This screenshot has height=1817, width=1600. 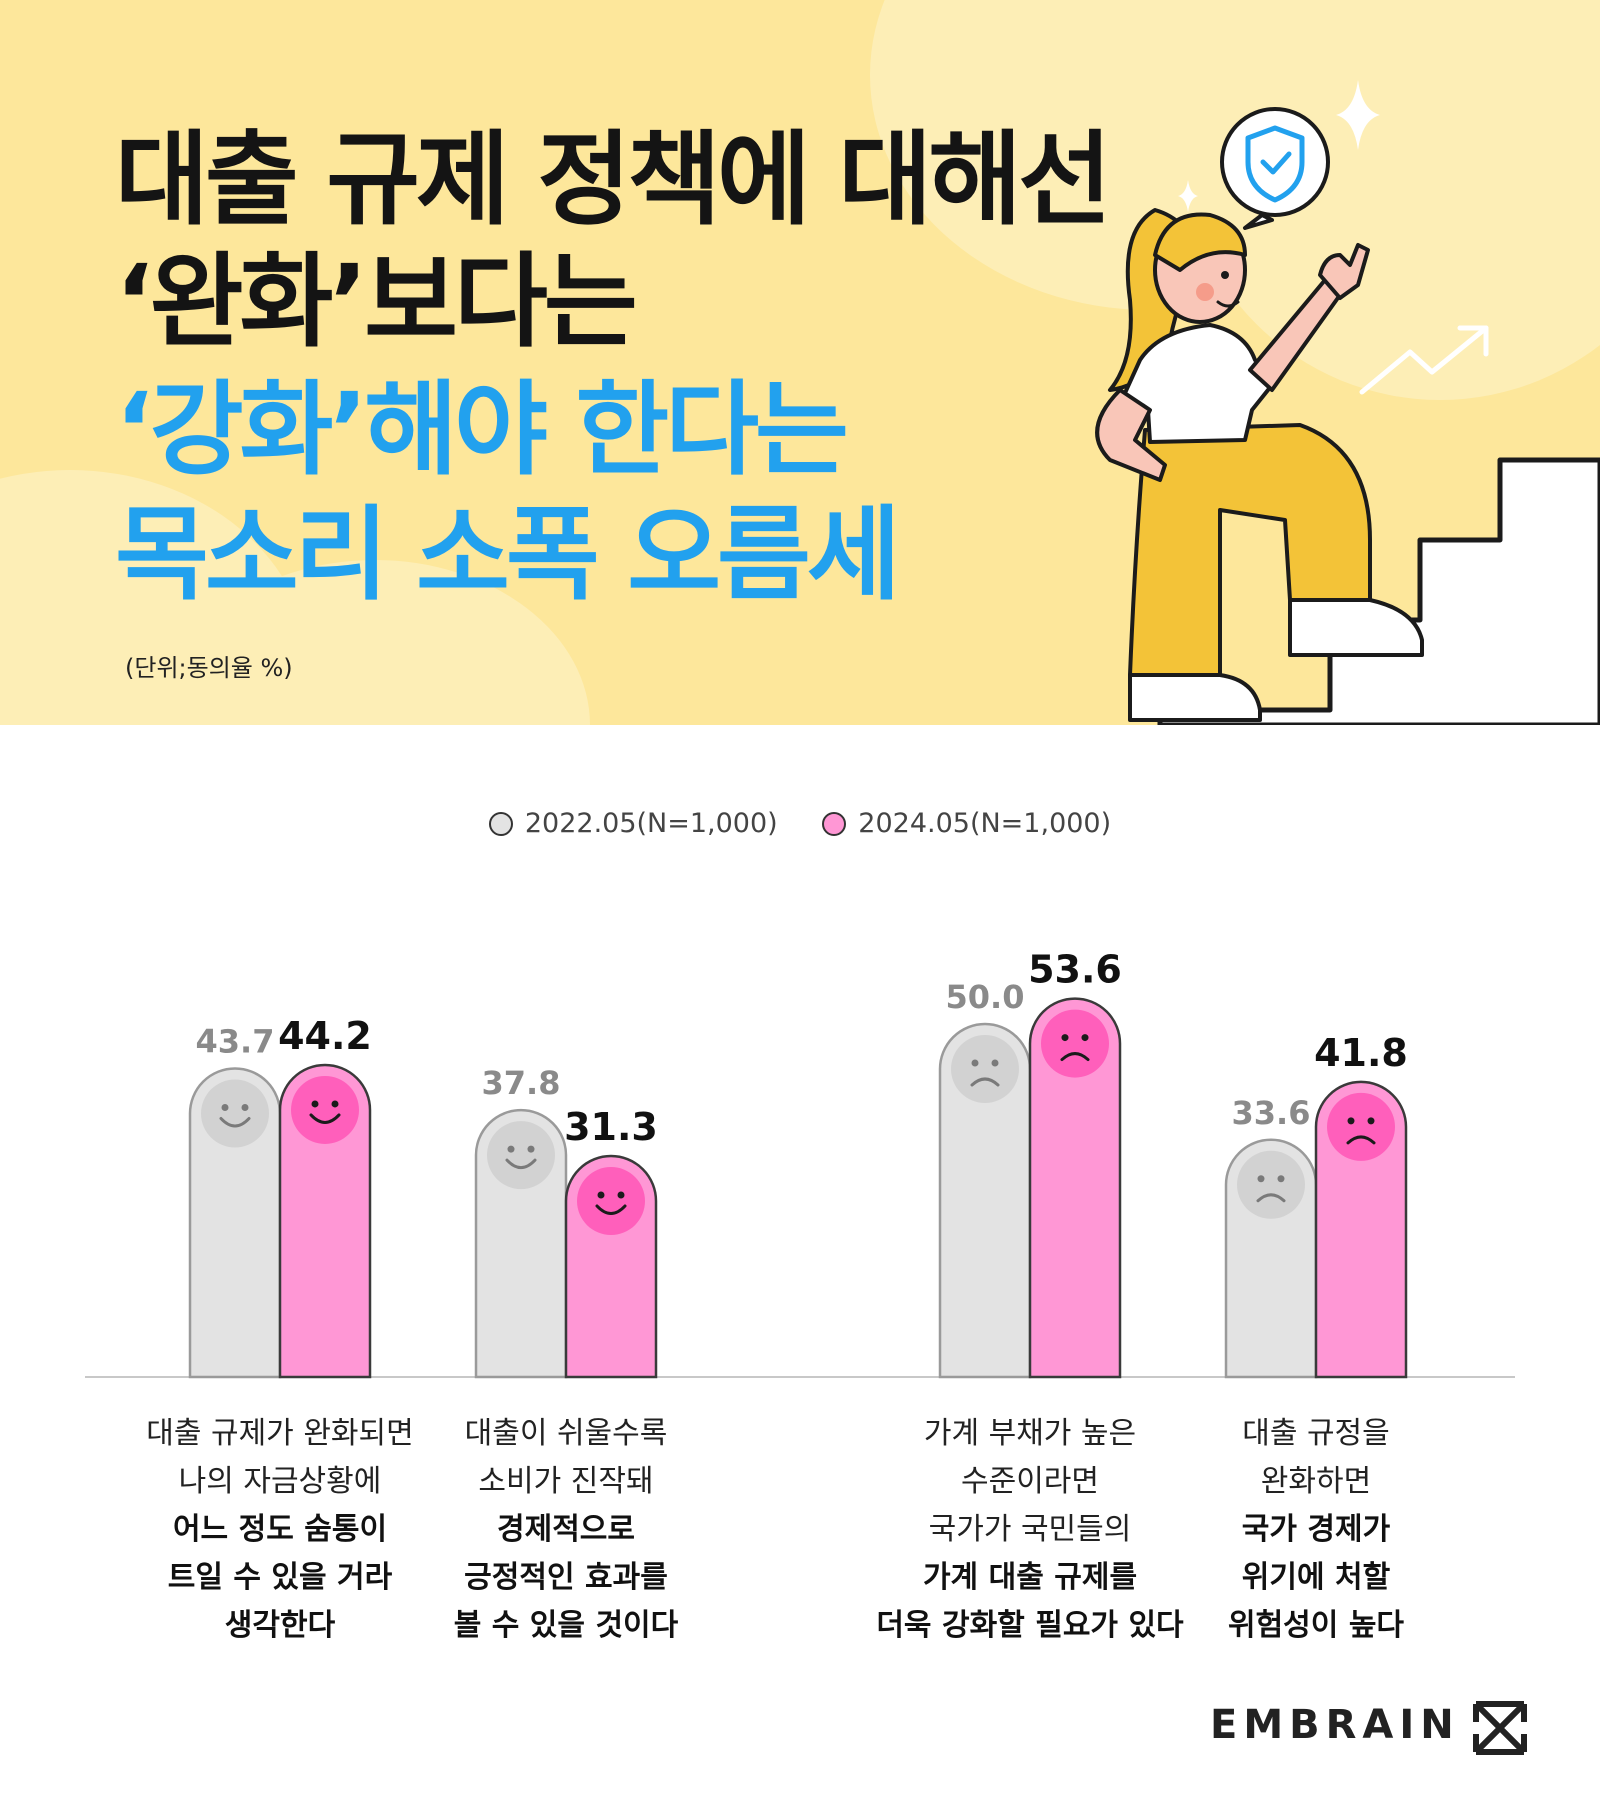 What do you see at coordinates (834, 823) in the screenshot?
I see `legend-swatch-2024` at bounding box center [834, 823].